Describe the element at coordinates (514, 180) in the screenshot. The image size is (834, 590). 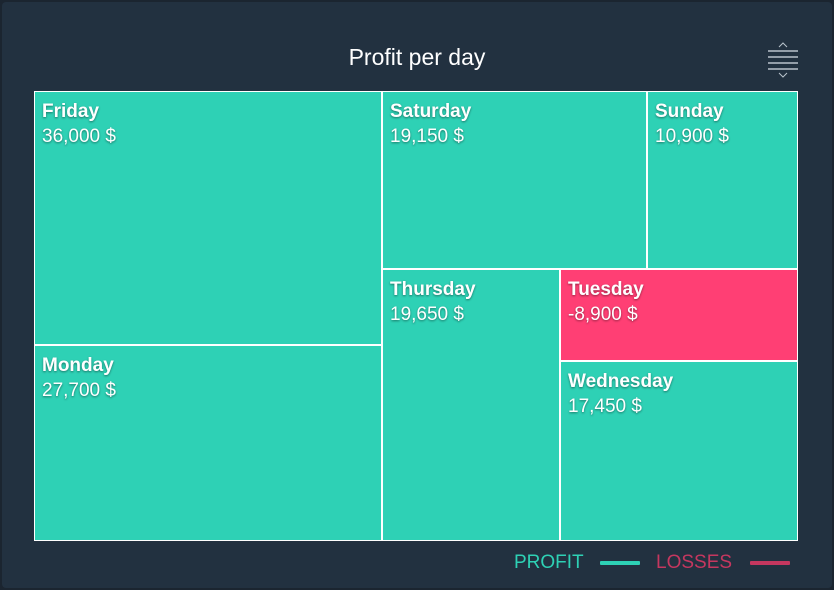
I see `treemap-cell-saturday: Saturday 19,150 $` at that location.